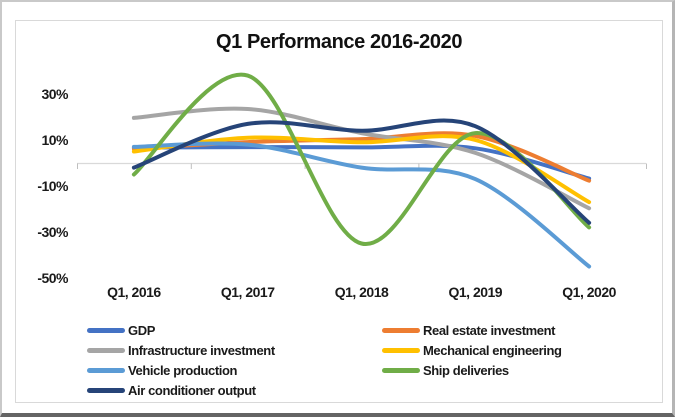 This screenshot has width=675, height=417. Describe the element at coordinates (489, 330) in the screenshot. I see `legend-label: Real estate investment` at that location.